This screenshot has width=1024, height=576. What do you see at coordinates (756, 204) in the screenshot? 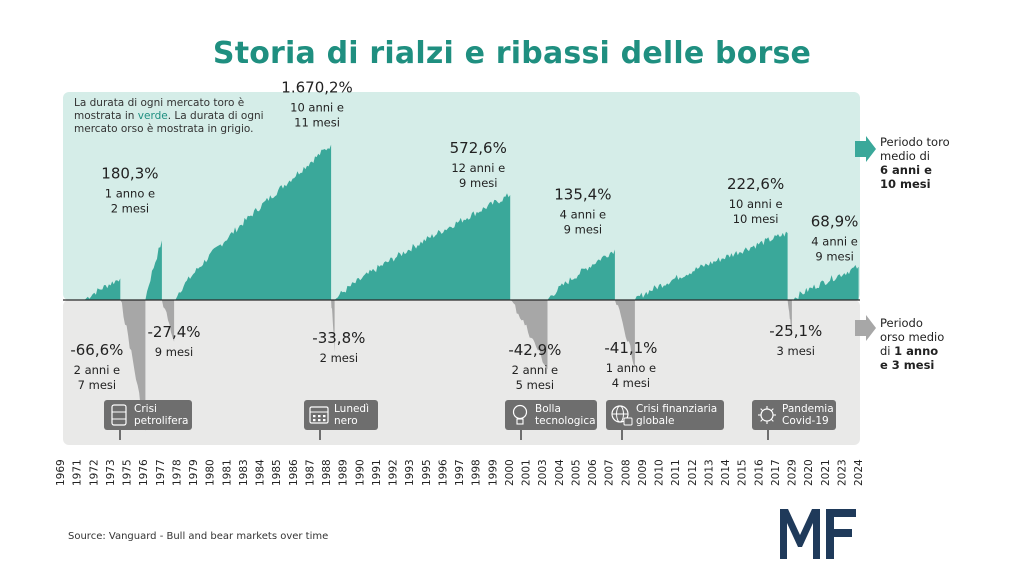
I see `bull-duration-label: 10 anni e` at bounding box center [756, 204].